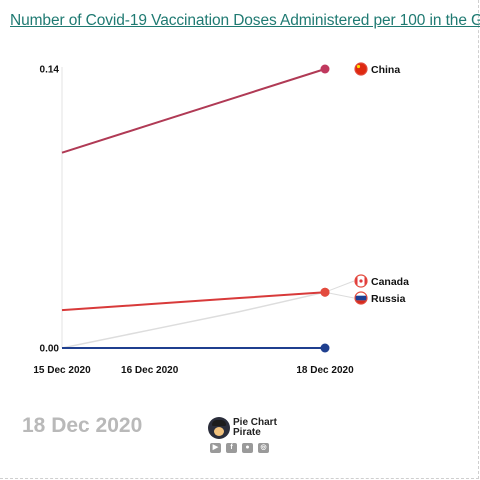 The image size is (480, 480). What do you see at coordinates (361, 298) in the screenshot?
I see `russia-flag-icon` at bounding box center [361, 298].